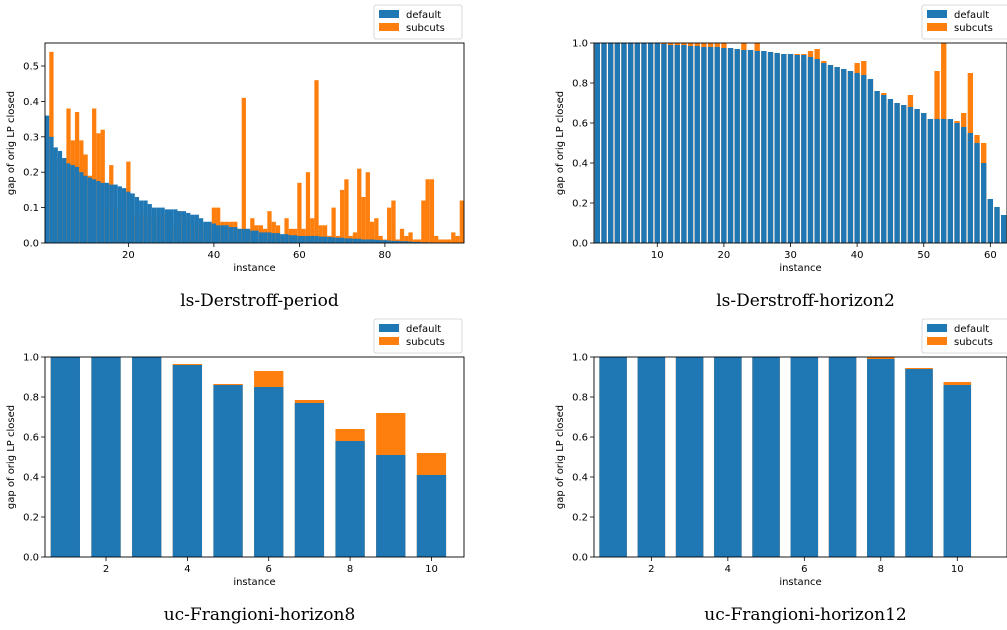  I want to click on x-tick-label: 50, so click(923, 255).